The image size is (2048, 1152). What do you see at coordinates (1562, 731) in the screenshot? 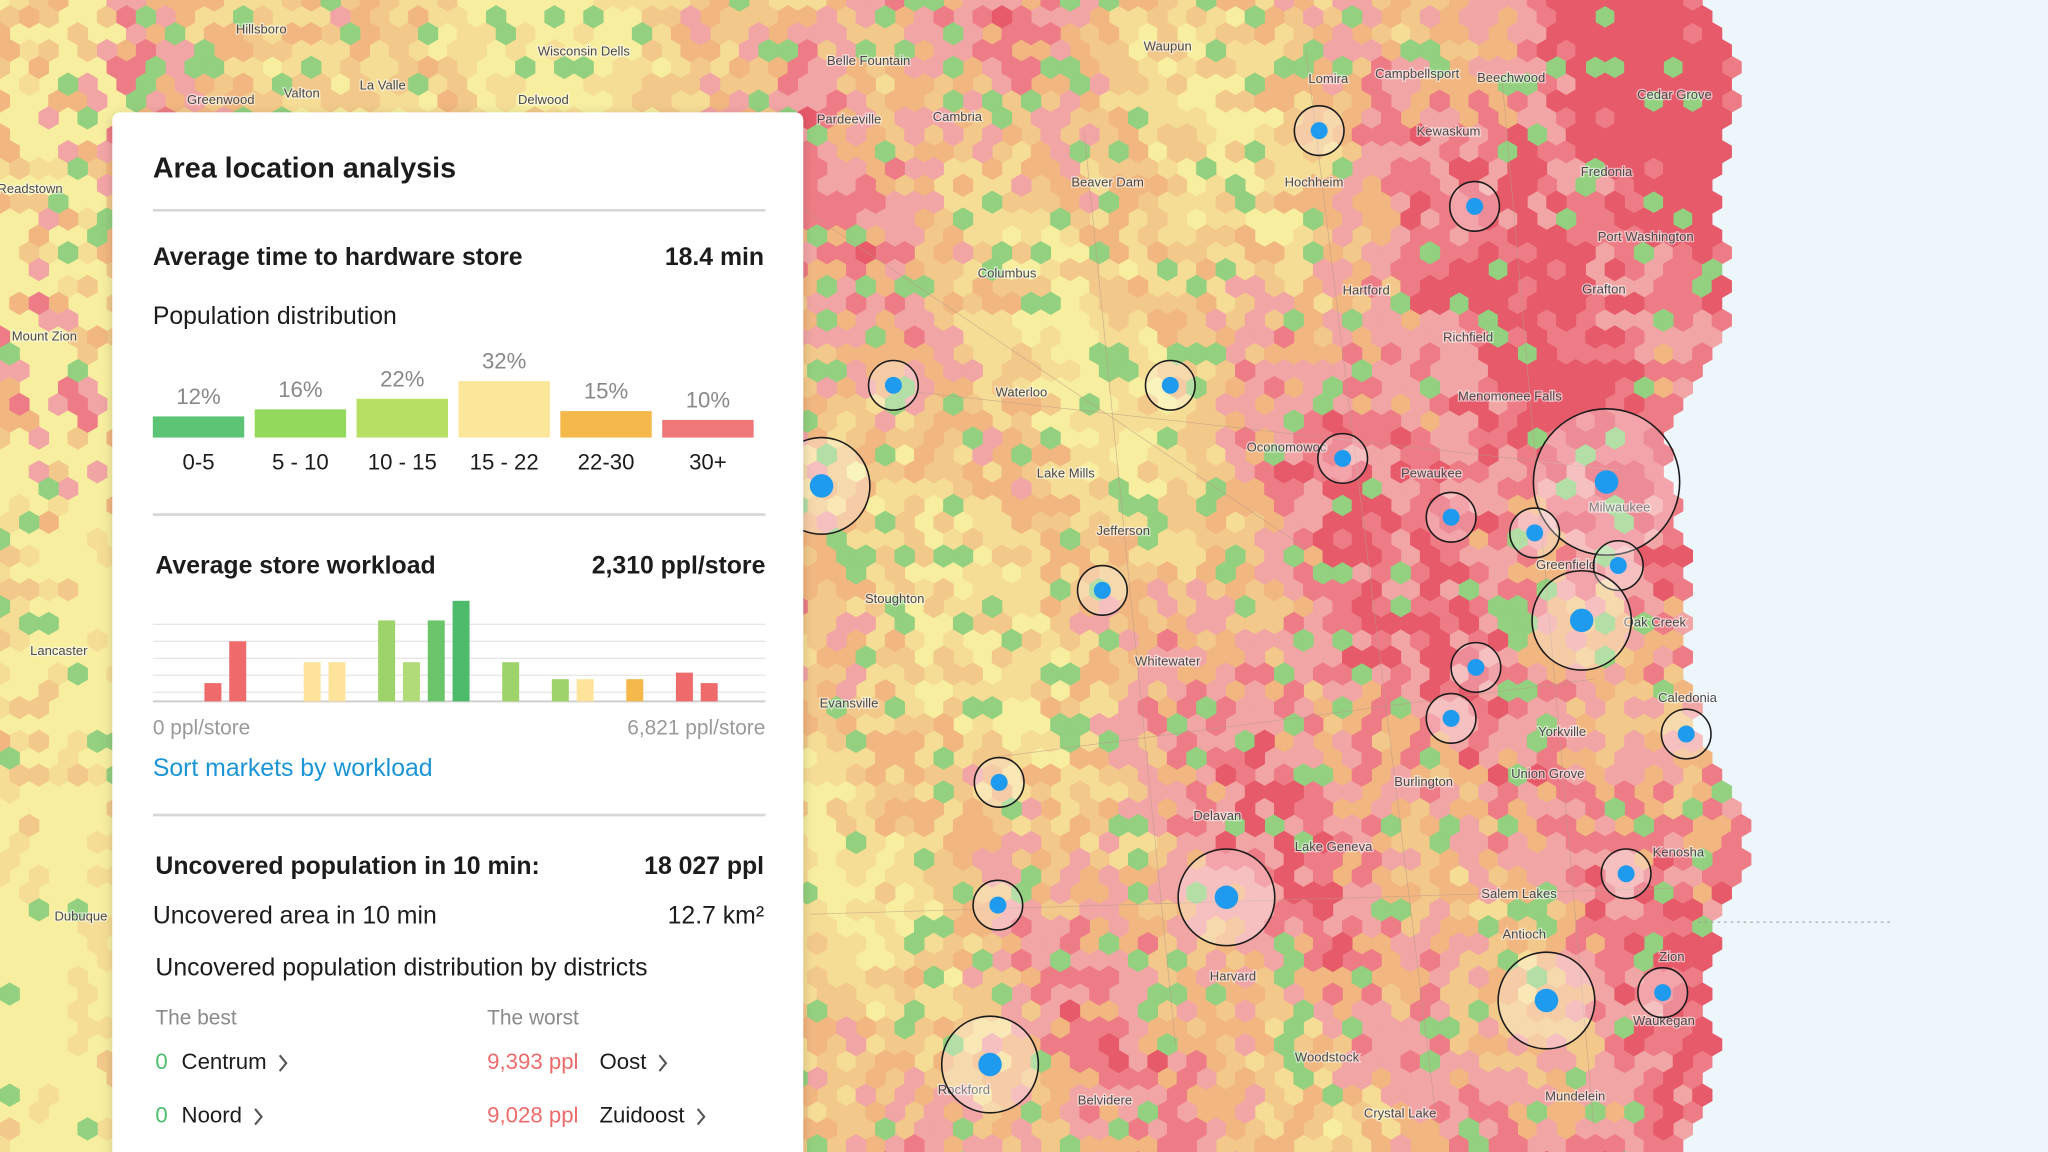
I see `place-label: Yorkville` at bounding box center [1562, 731].